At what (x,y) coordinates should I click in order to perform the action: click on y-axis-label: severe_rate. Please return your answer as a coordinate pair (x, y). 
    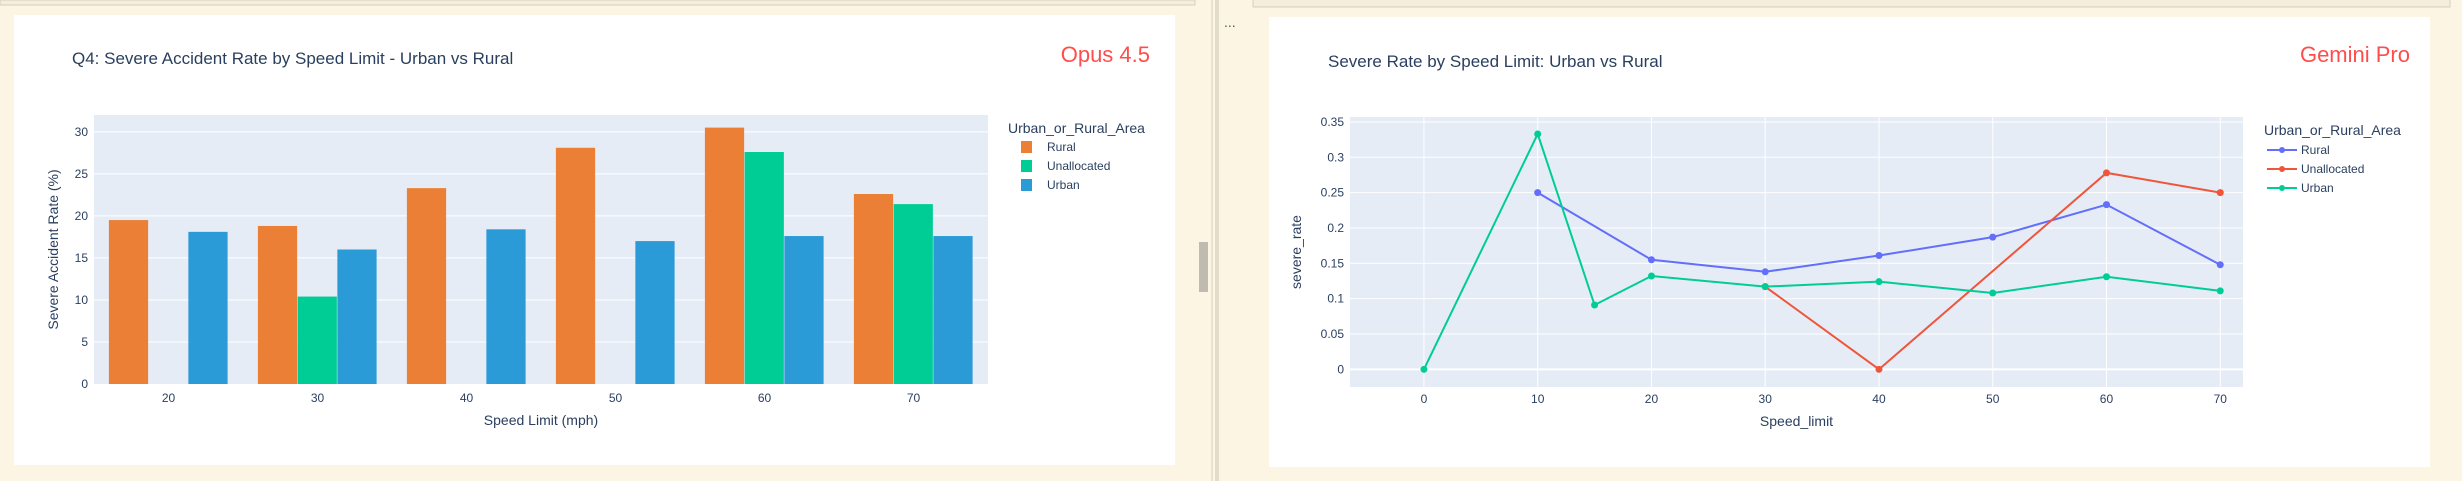
    Looking at the image, I should click on (1296, 252).